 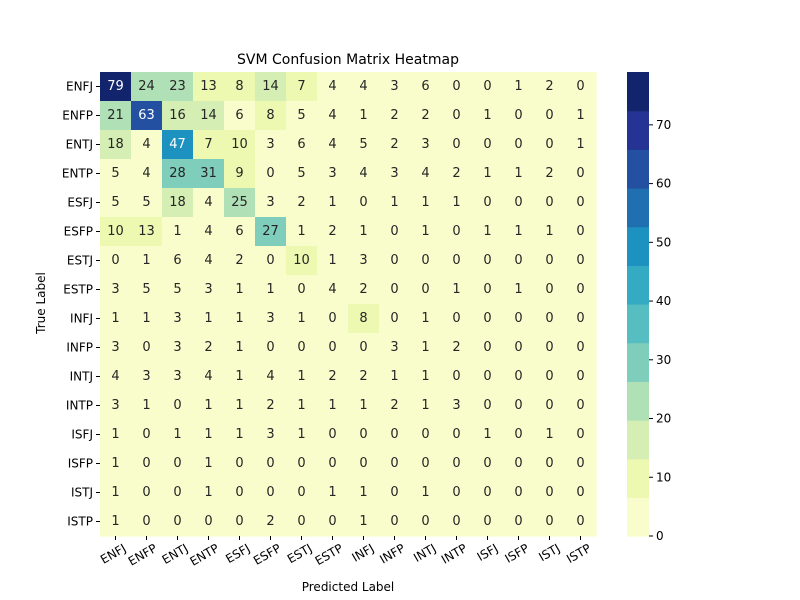 I want to click on colorbar-step, so click(x=638, y=401).